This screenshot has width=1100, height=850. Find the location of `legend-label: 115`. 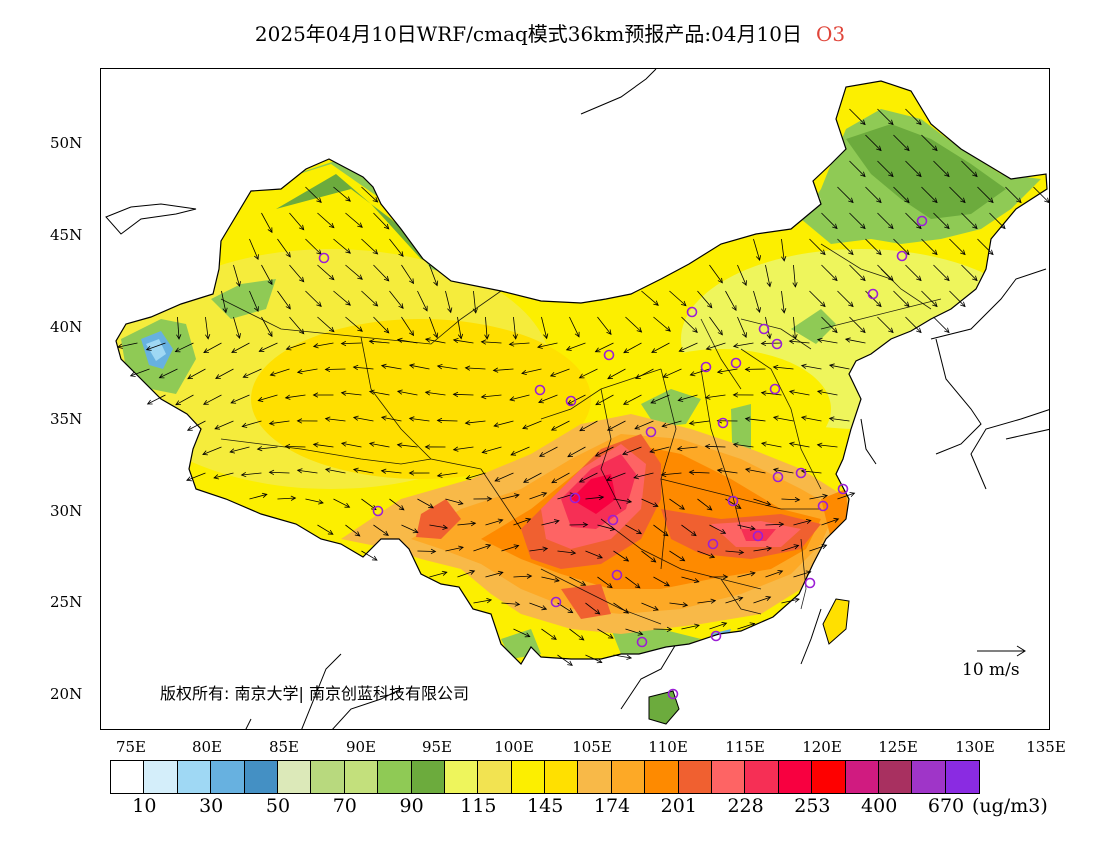

legend-label: 115 is located at coordinates (478, 806).